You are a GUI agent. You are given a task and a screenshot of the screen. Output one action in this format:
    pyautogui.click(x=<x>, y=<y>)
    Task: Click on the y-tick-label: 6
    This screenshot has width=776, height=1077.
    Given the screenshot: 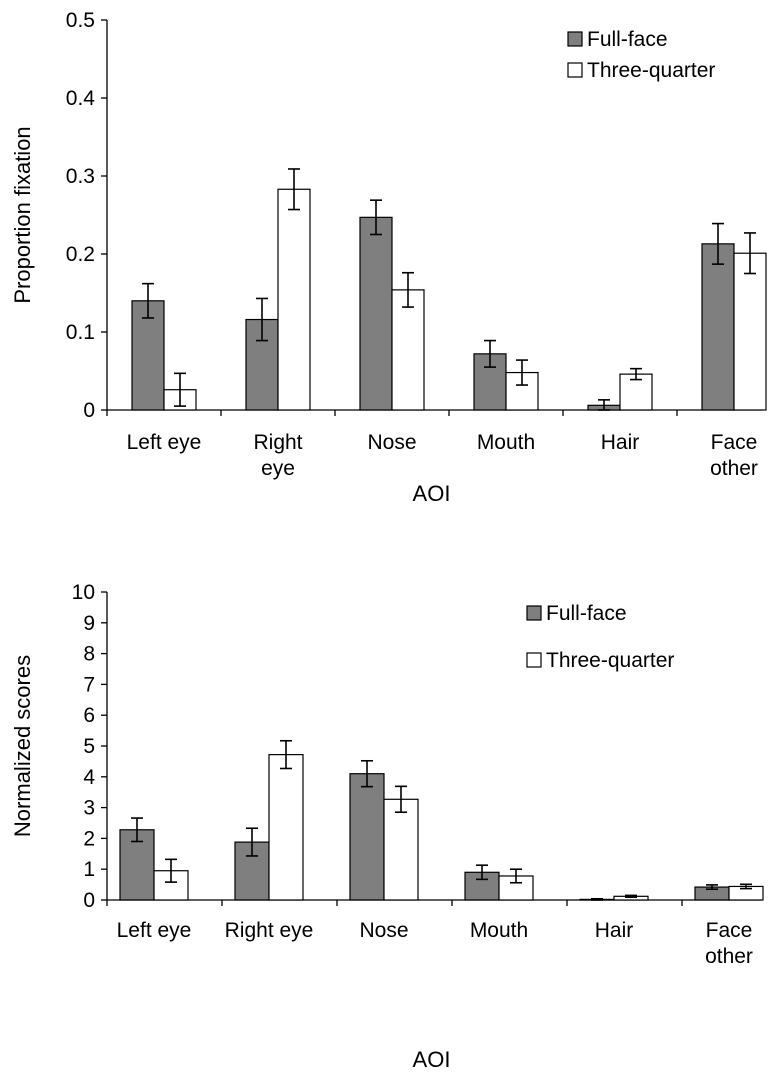 What is the action you would take?
    pyautogui.click(x=89, y=715)
    